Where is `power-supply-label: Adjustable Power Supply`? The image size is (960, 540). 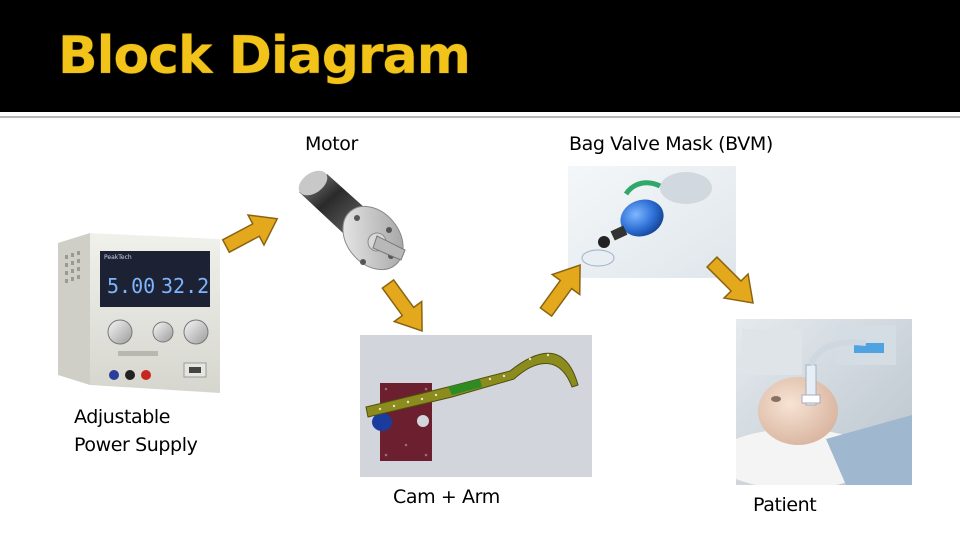
power-supply-label: Adjustable Power Supply is located at coordinates (136, 431).